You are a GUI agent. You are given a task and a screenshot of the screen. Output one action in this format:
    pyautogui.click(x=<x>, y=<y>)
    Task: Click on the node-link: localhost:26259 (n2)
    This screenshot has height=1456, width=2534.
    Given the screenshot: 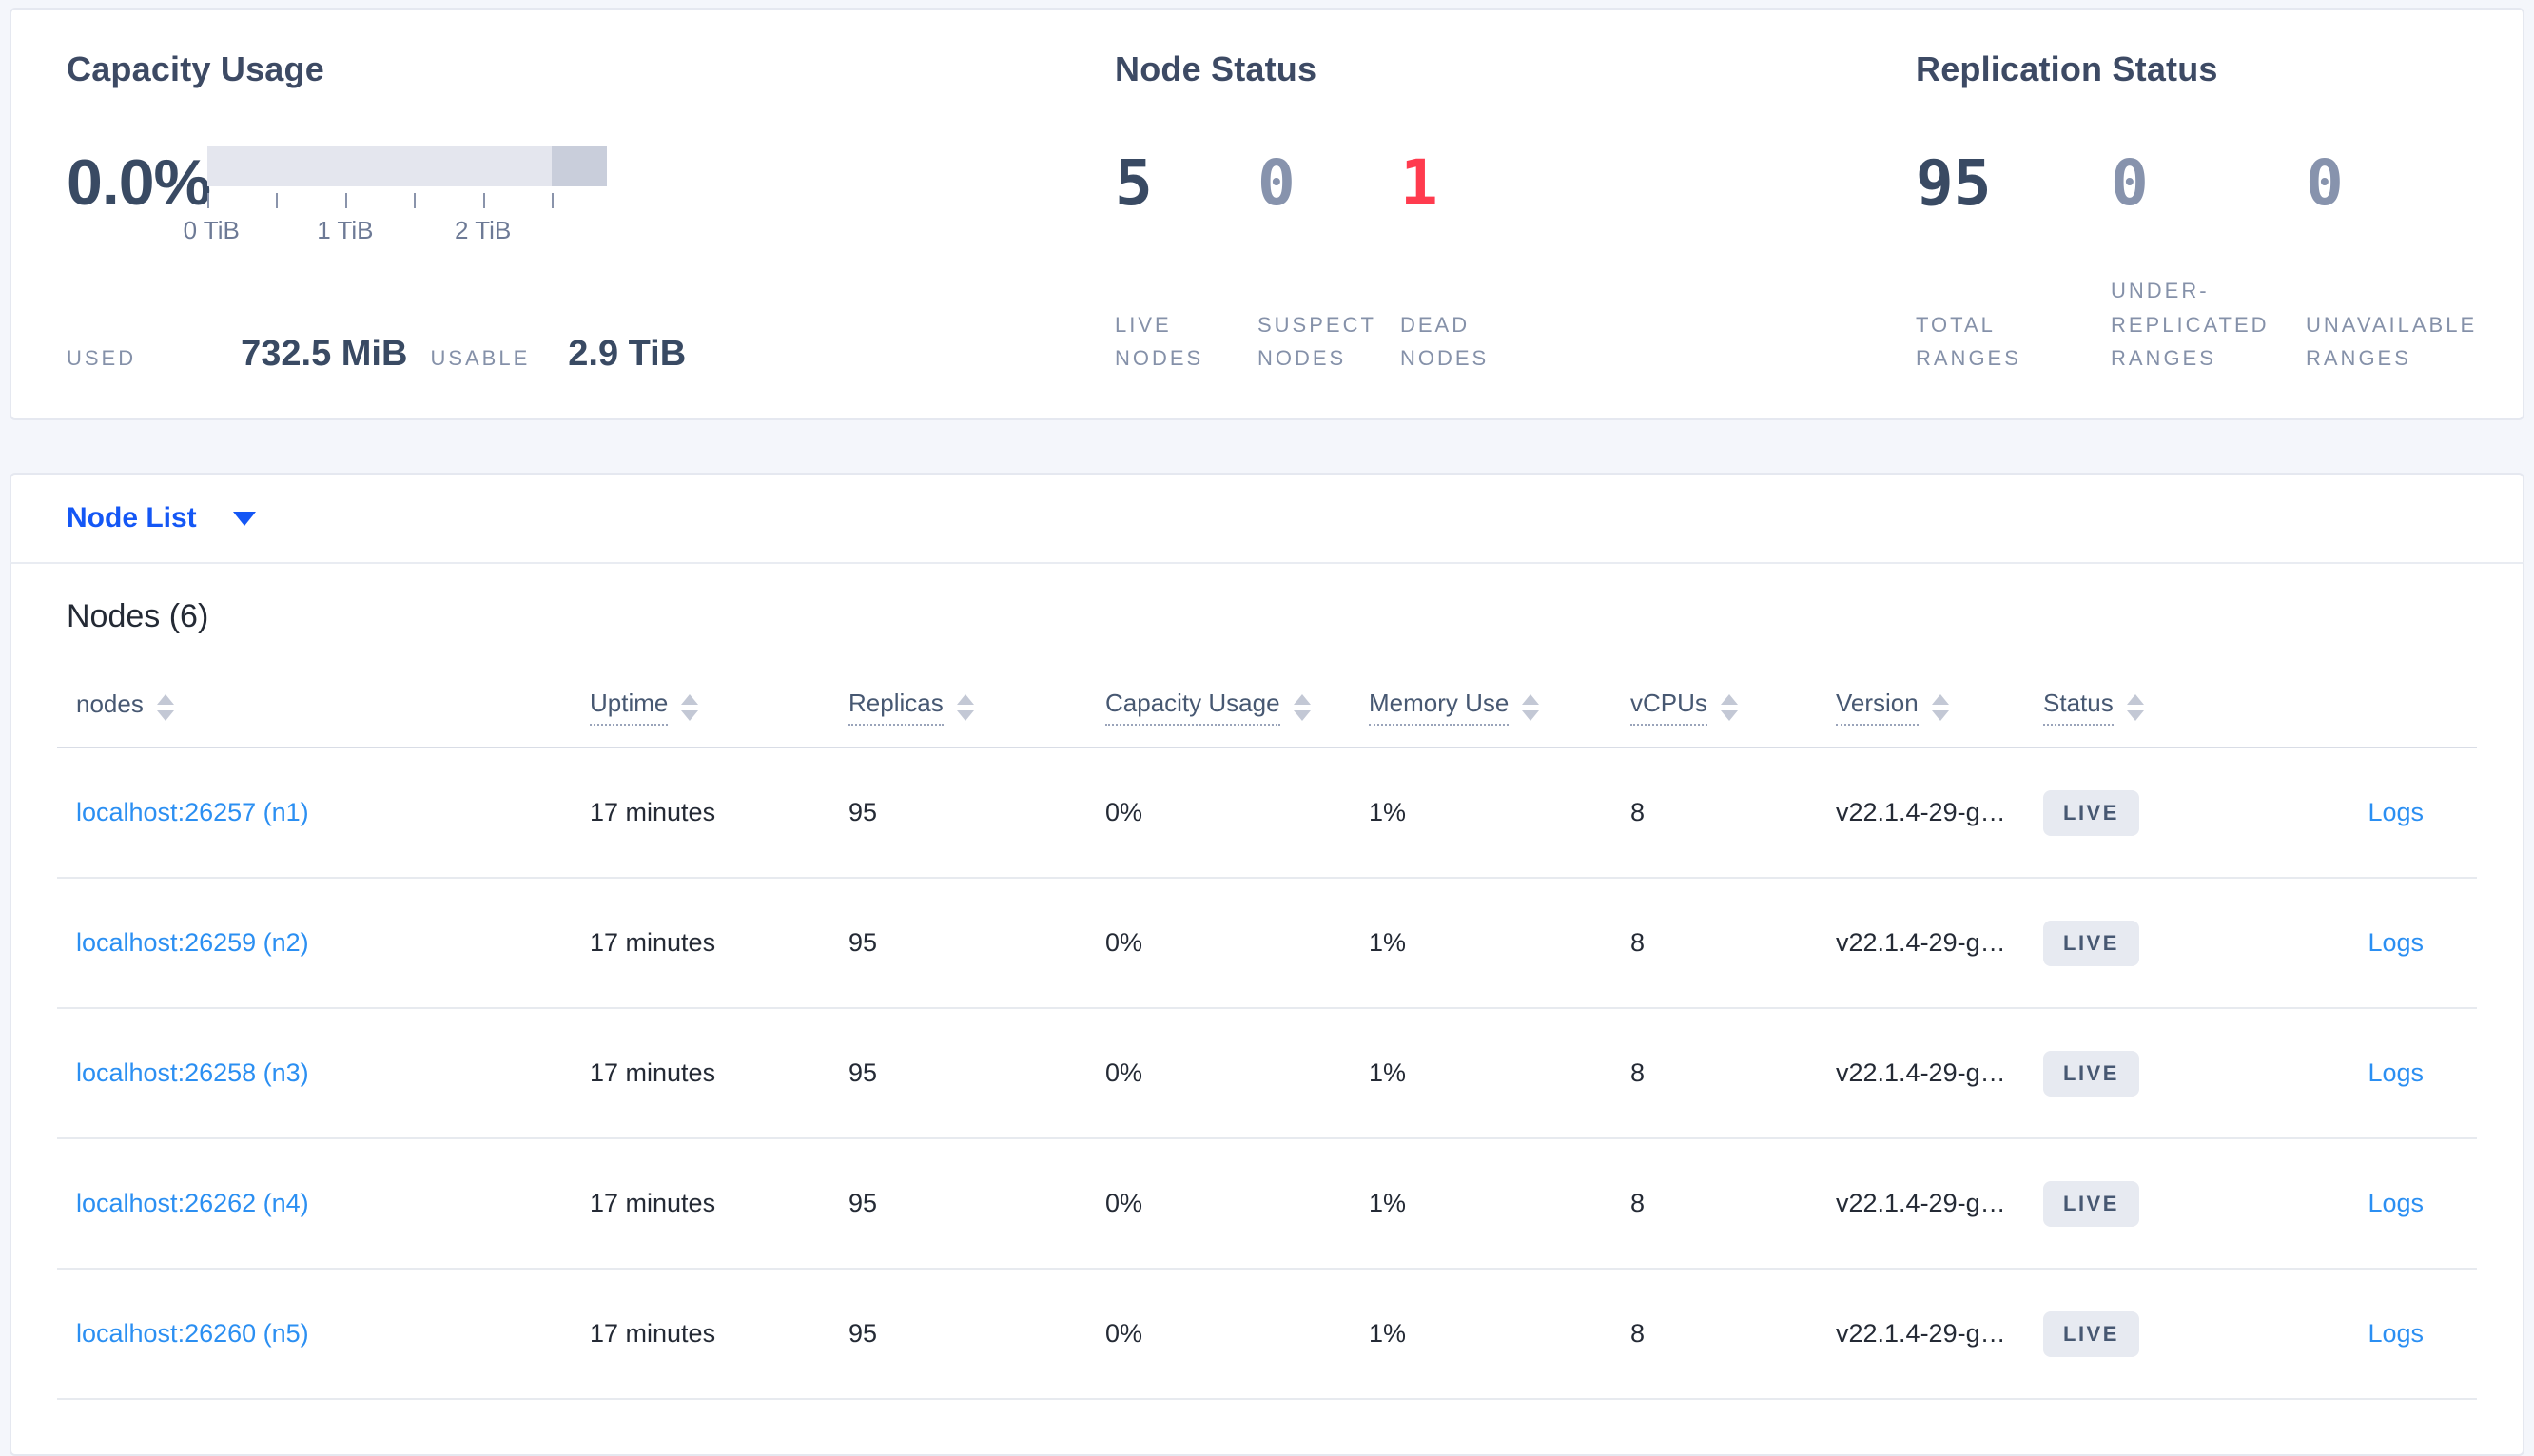 What is the action you would take?
    pyautogui.click(x=192, y=943)
    